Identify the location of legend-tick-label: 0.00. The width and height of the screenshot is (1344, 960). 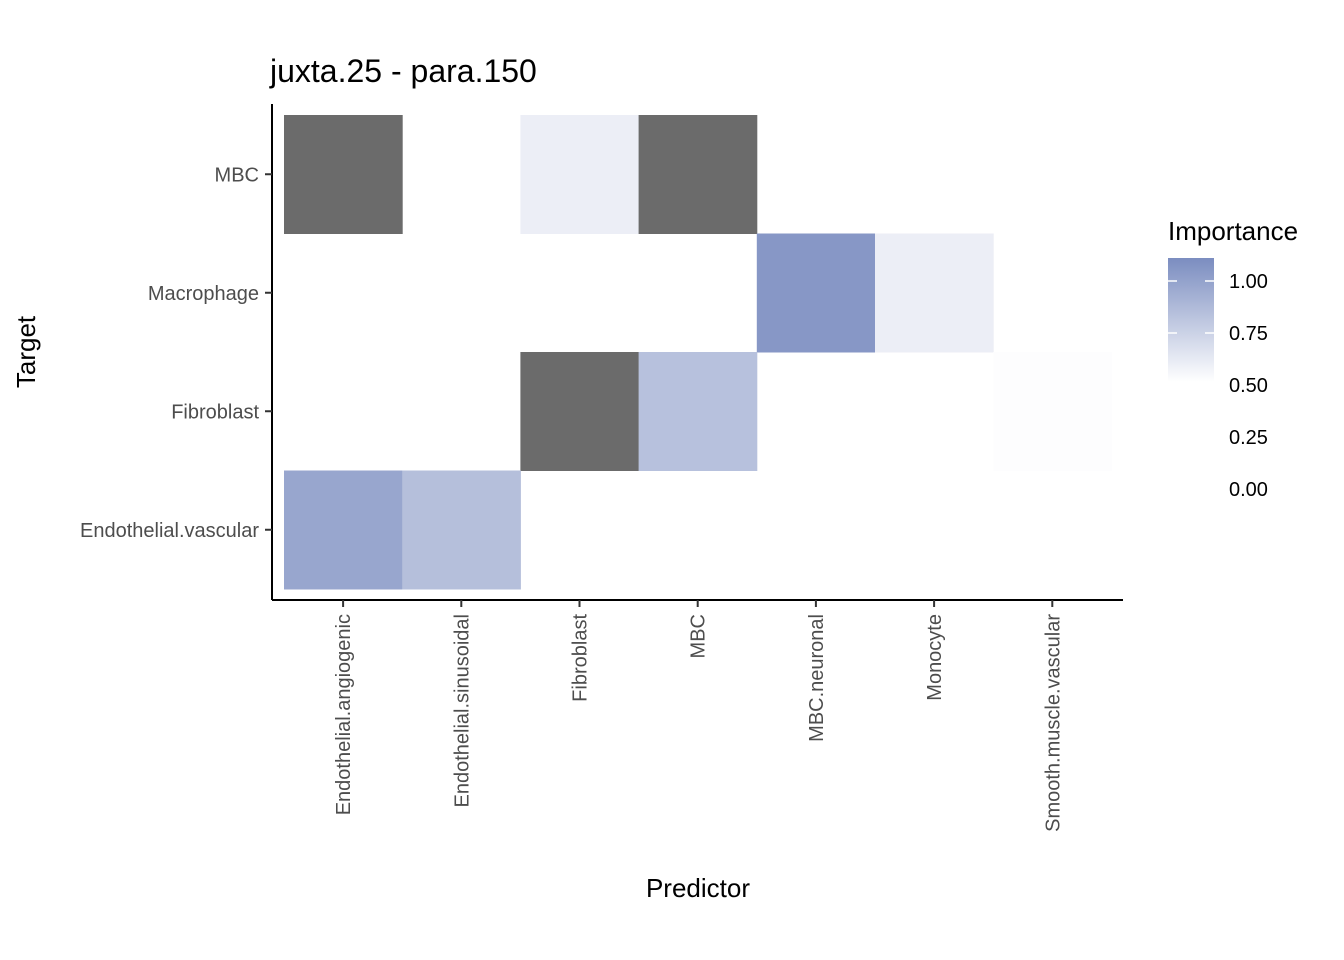
(1248, 490).